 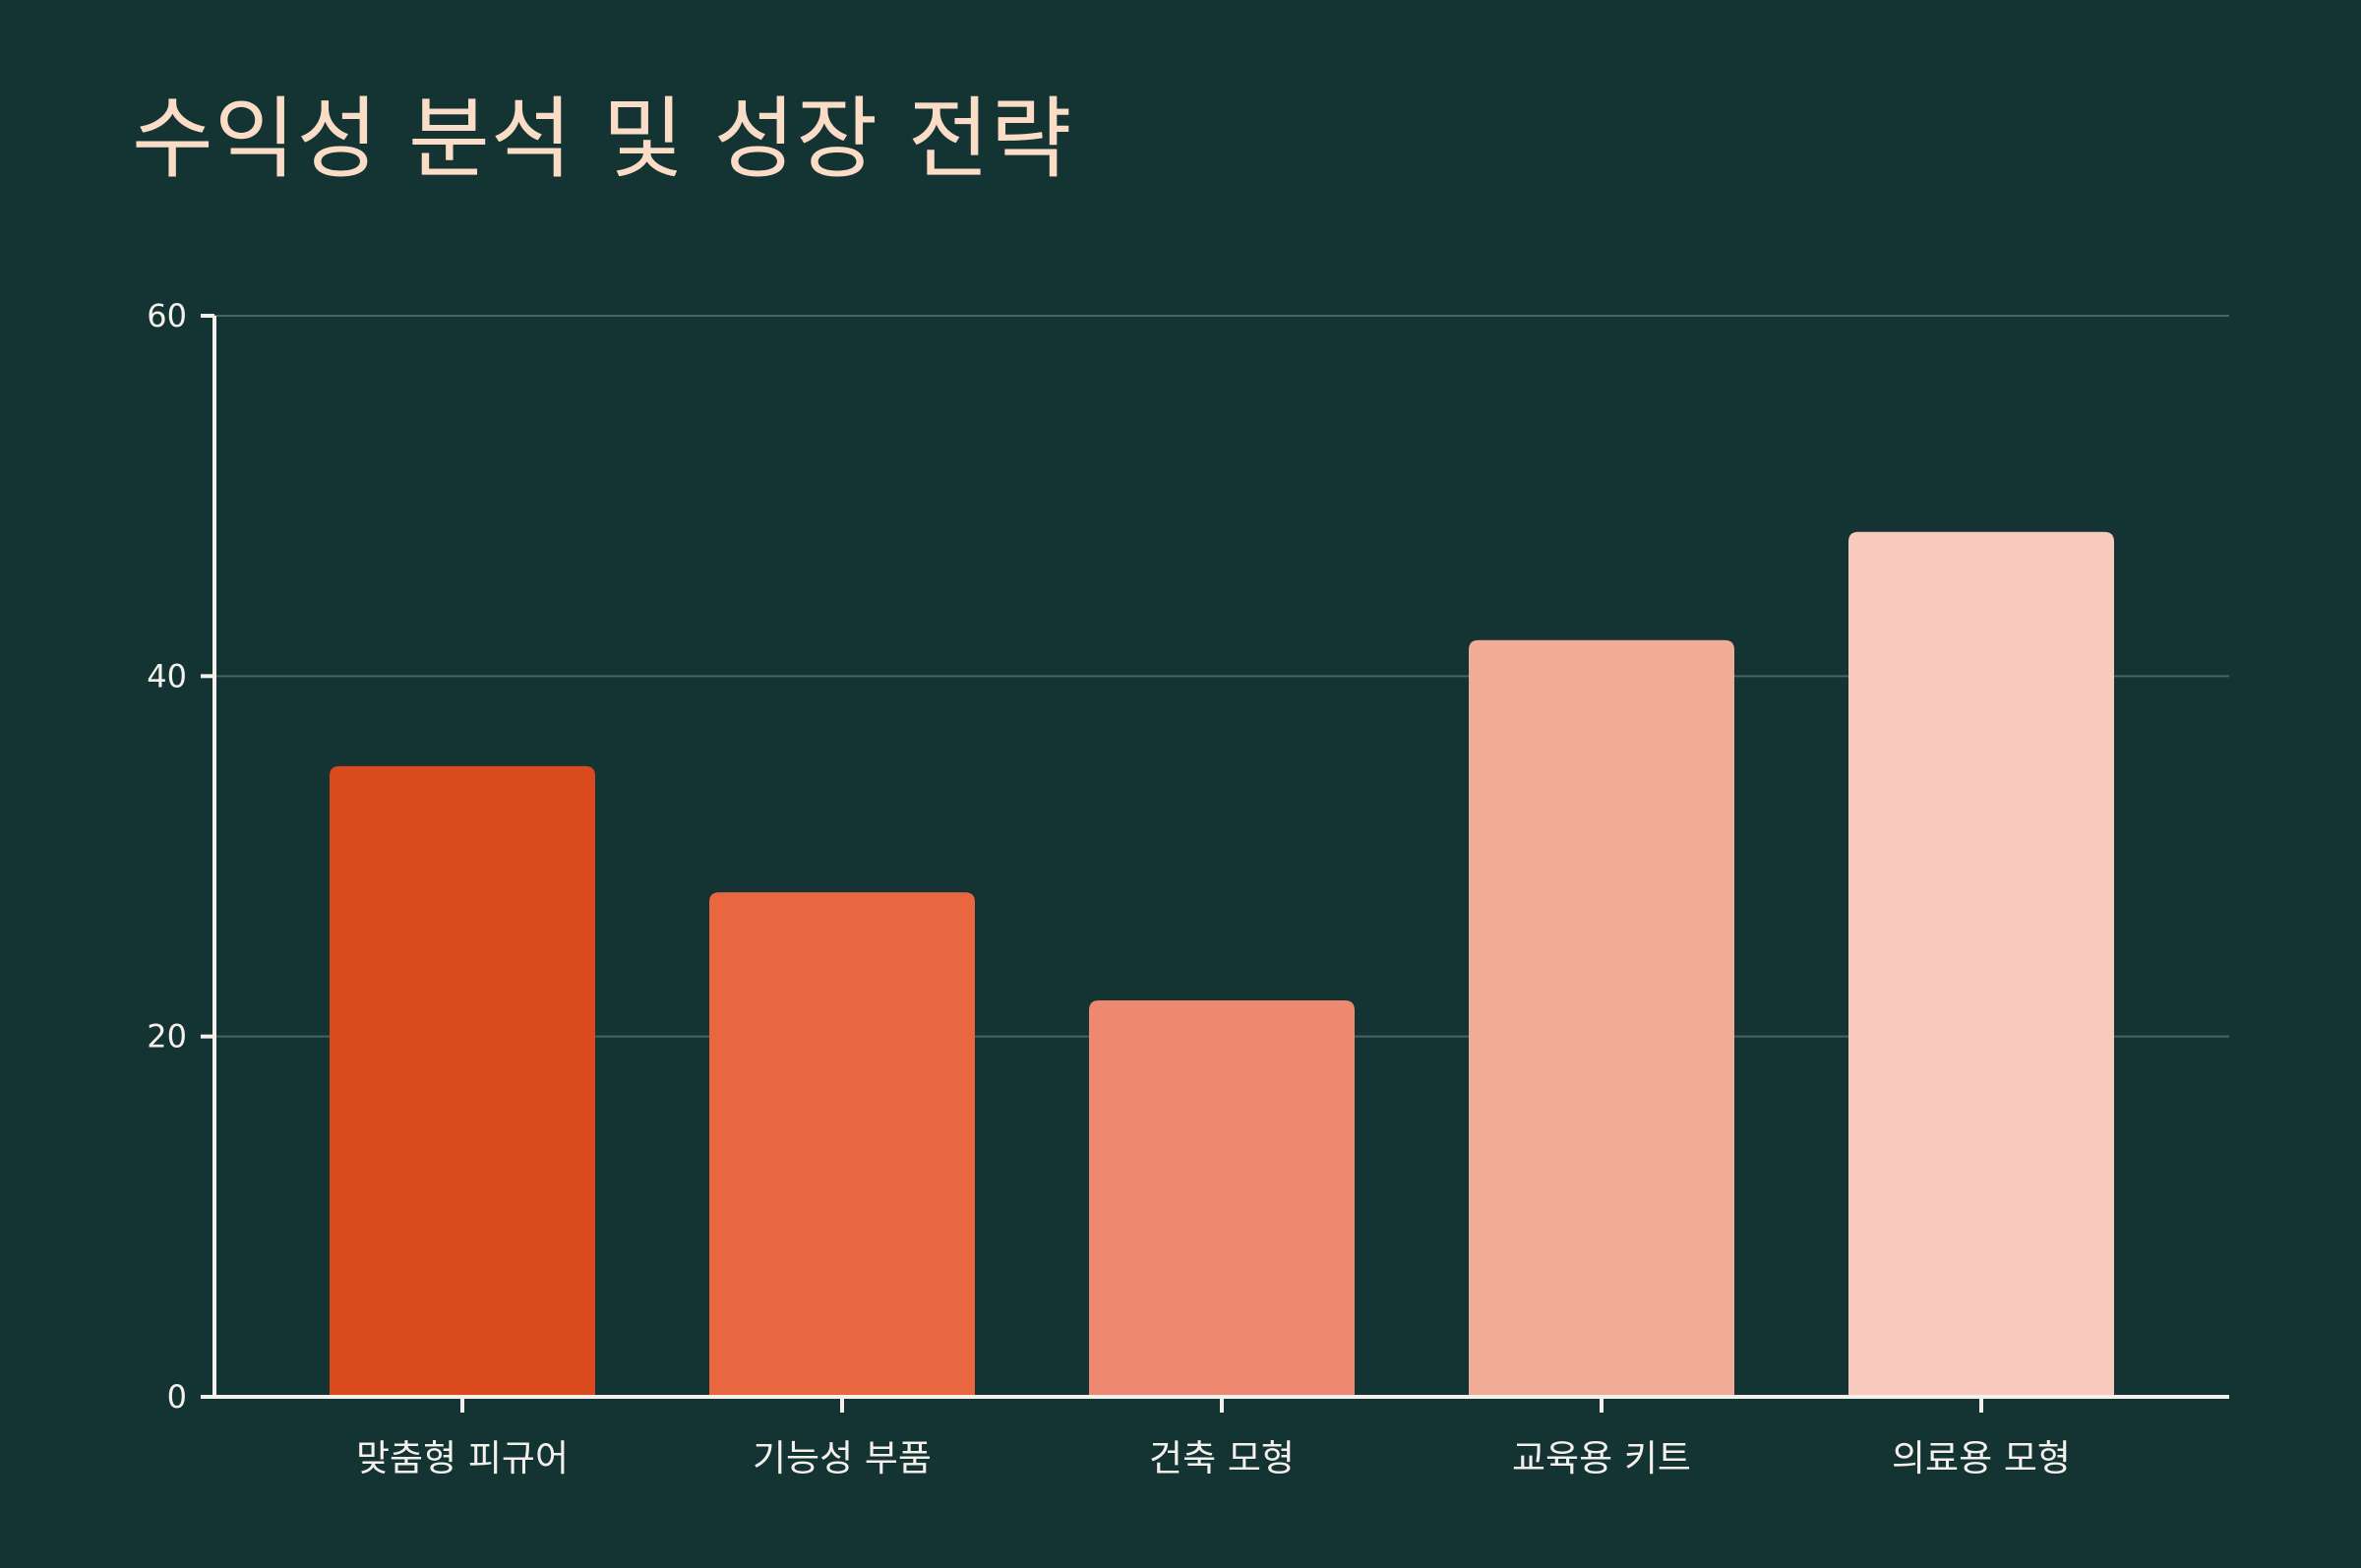 What do you see at coordinates (463, 1458) in the screenshot?
I see `x-tick-label-1: 맞춤형 피규어` at bounding box center [463, 1458].